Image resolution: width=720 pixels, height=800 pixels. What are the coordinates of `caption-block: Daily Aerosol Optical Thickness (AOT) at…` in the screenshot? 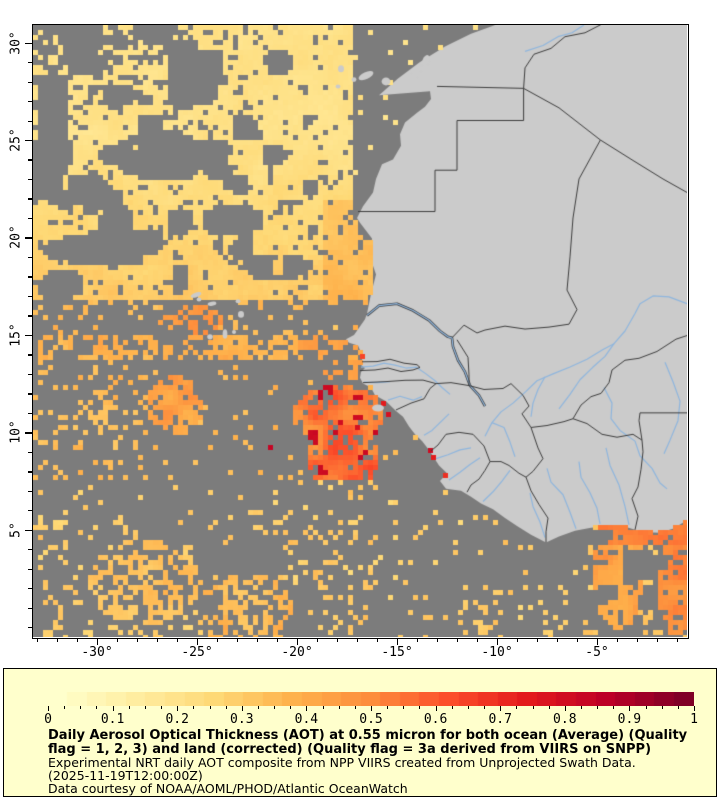 It's located at (377, 762).